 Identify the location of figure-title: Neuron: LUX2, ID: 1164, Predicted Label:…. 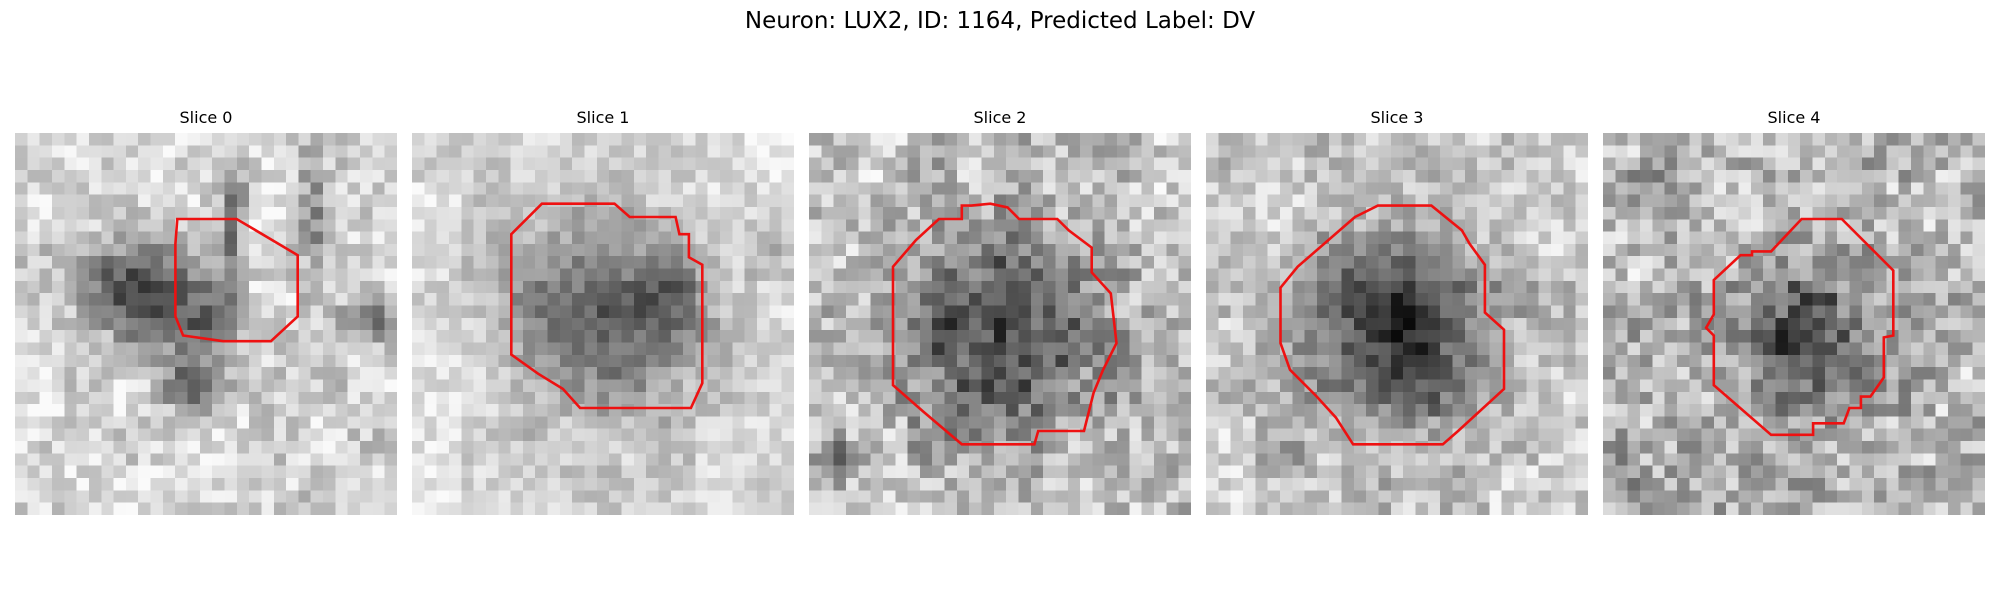
(1000, 21).